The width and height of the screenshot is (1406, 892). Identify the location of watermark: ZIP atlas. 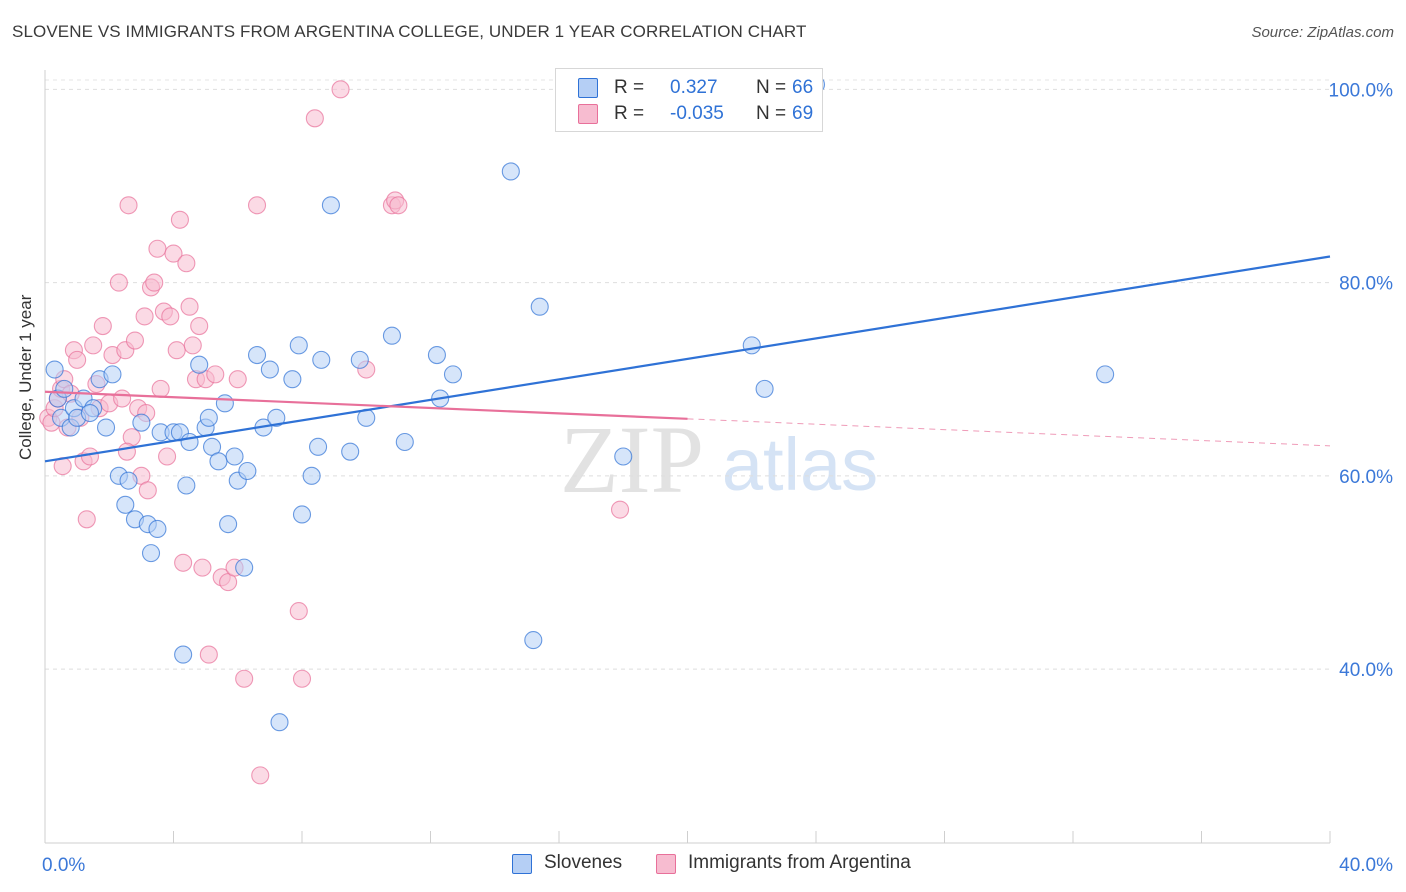
(719, 459).